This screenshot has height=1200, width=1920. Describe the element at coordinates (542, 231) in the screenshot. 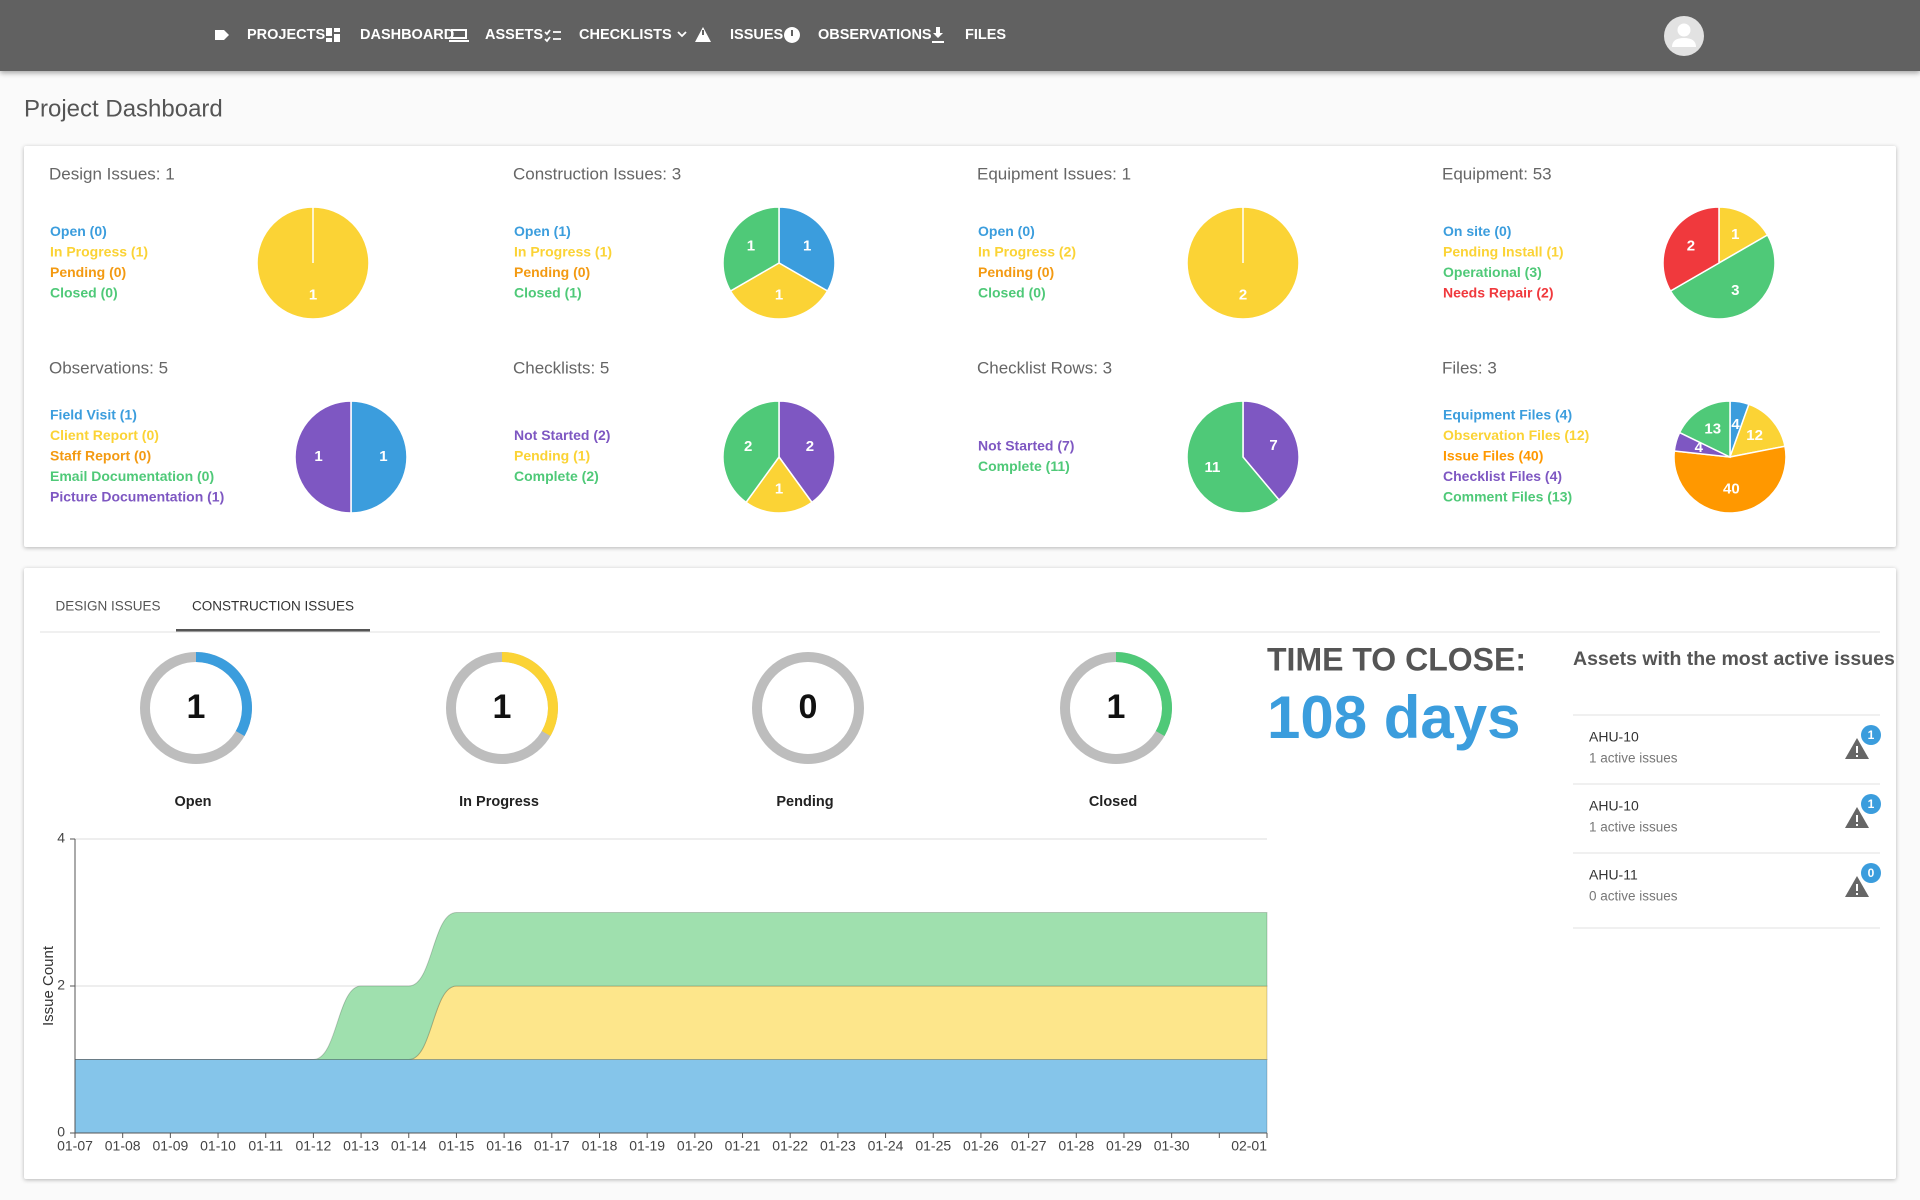

I see `legend-entry: Open (1)` at that location.